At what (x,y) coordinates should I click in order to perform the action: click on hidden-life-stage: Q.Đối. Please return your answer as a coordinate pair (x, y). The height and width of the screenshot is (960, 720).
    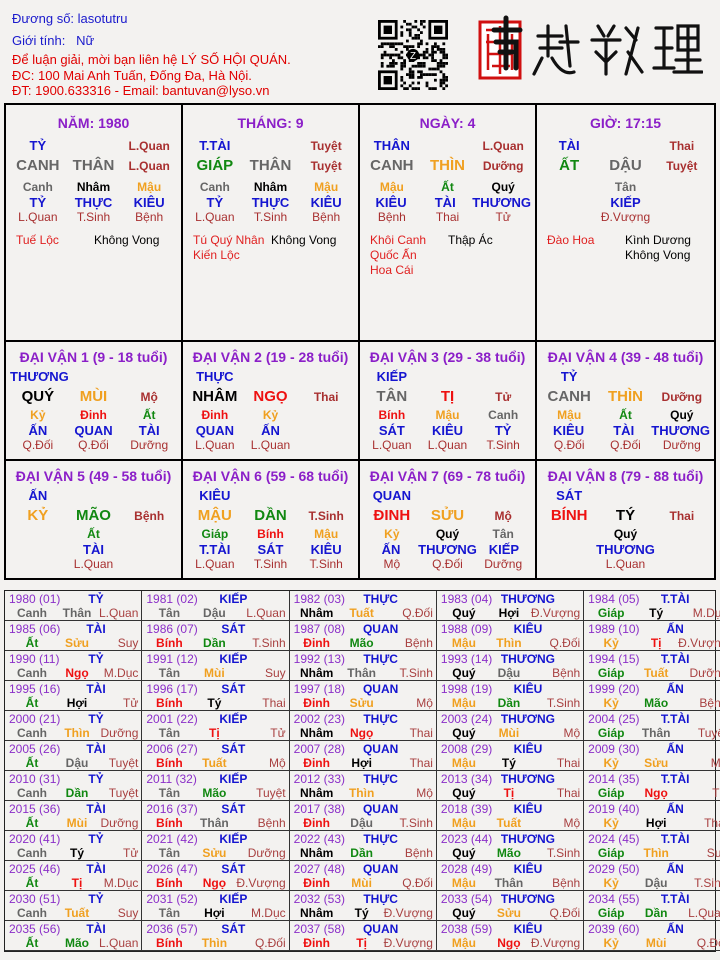
    Looking at the image, I should click on (625, 445).